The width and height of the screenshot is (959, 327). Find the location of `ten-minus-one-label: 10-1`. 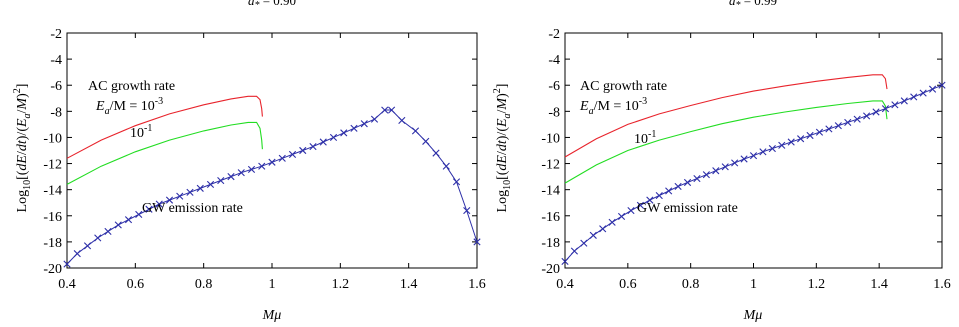

ten-minus-one-label: 10-1 is located at coordinates (141, 132).